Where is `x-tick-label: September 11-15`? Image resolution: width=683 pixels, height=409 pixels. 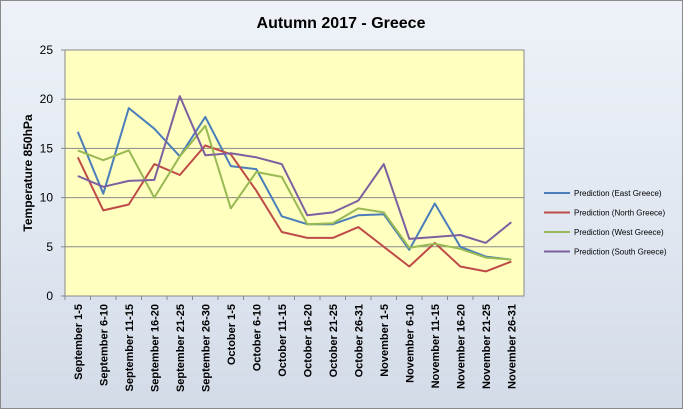
x-tick-label: September 11-15 is located at coordinates (130, 347).